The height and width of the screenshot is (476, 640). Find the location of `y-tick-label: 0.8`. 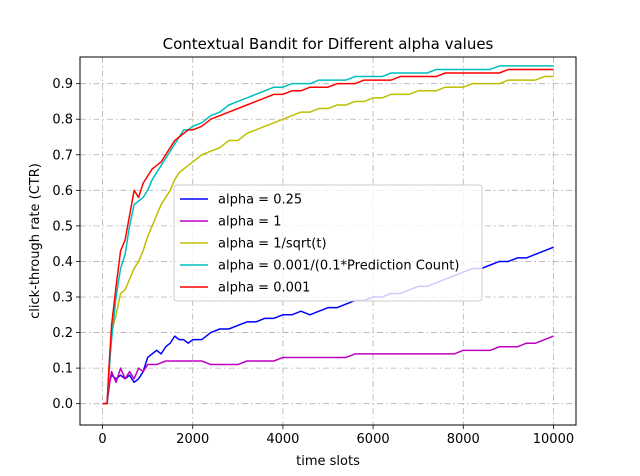

y-tick-label: 0.8 is located at coordinates (62, 120).